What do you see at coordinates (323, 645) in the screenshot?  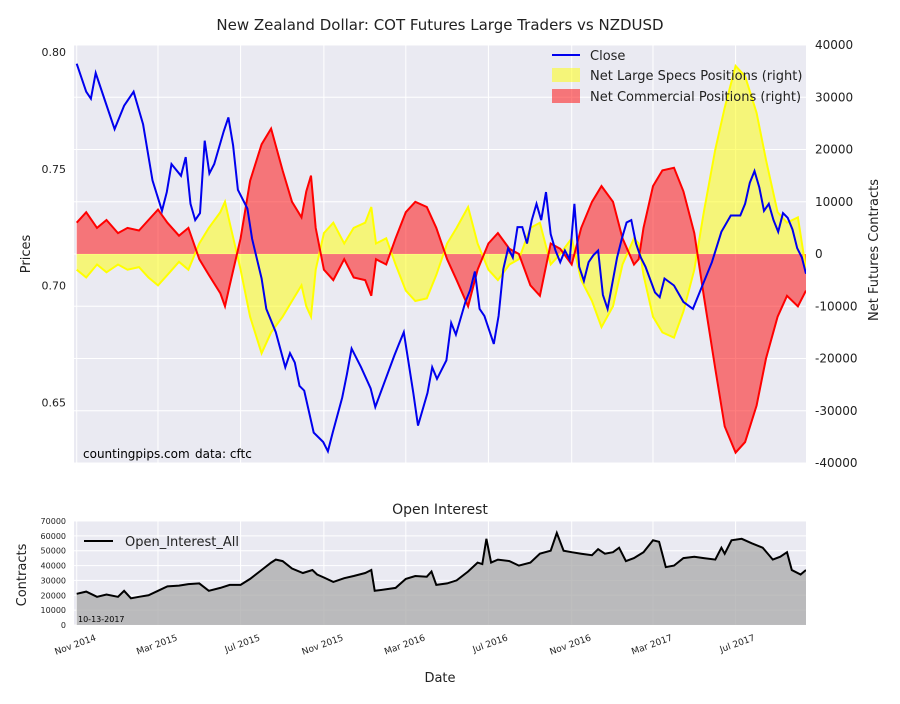 I see `x-tick-label: Nov 2015` at bounding box center [323, 645].